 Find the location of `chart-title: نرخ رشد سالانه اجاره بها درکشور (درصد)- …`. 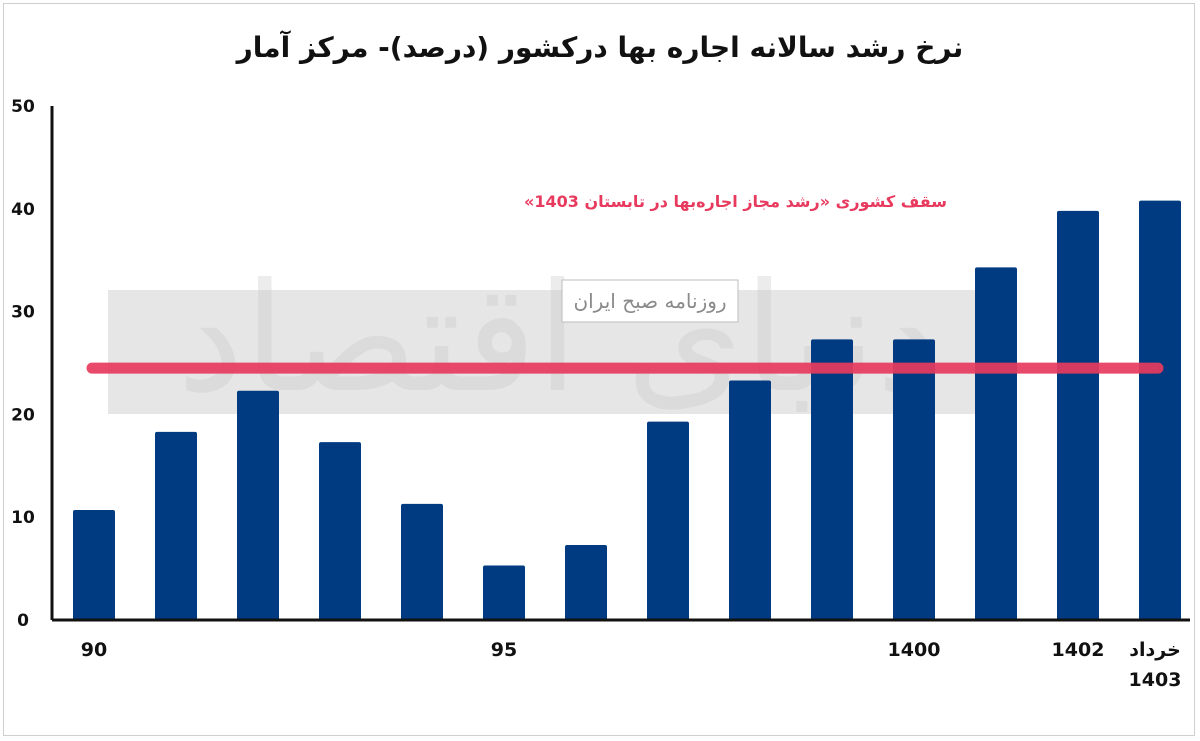

chart-title: نرخ رشد سالانه اجاره بها درکشور (درصد)- … is located at coordinates (599, 47).